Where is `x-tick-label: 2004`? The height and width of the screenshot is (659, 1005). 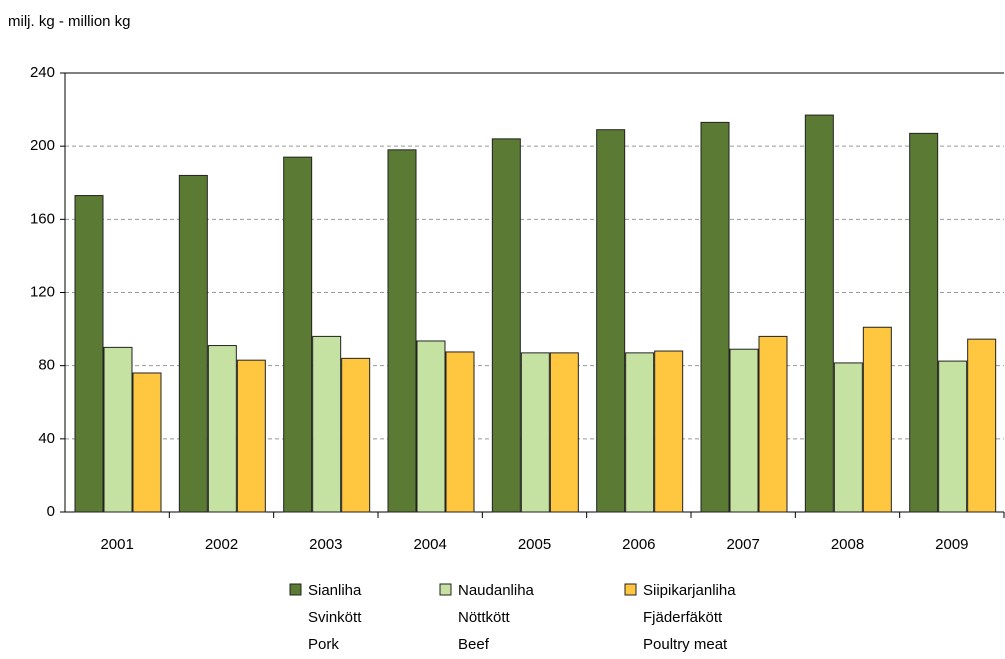 x-tick-label: 2004 is located at coordinates (429, 544).